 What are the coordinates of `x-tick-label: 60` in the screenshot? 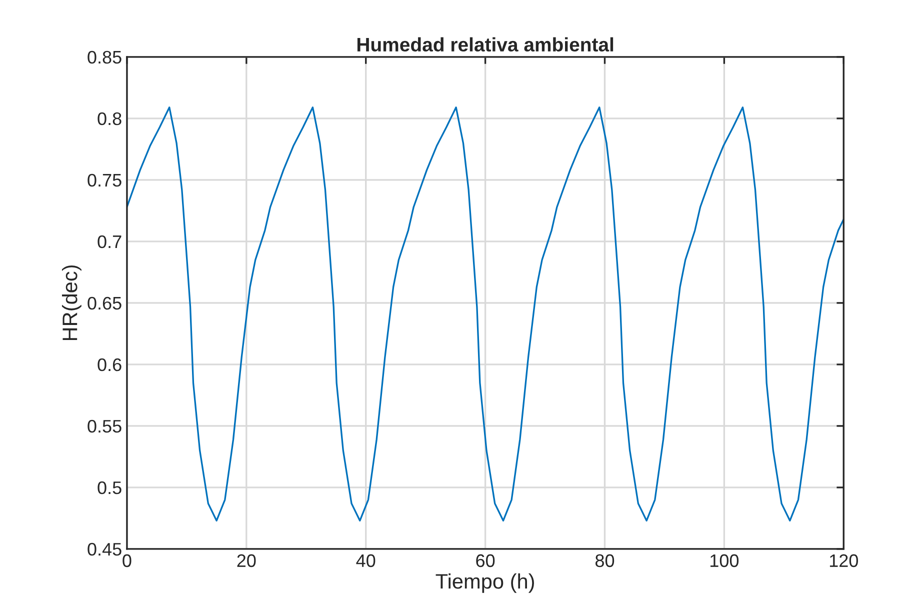 It's located at (485, 561).